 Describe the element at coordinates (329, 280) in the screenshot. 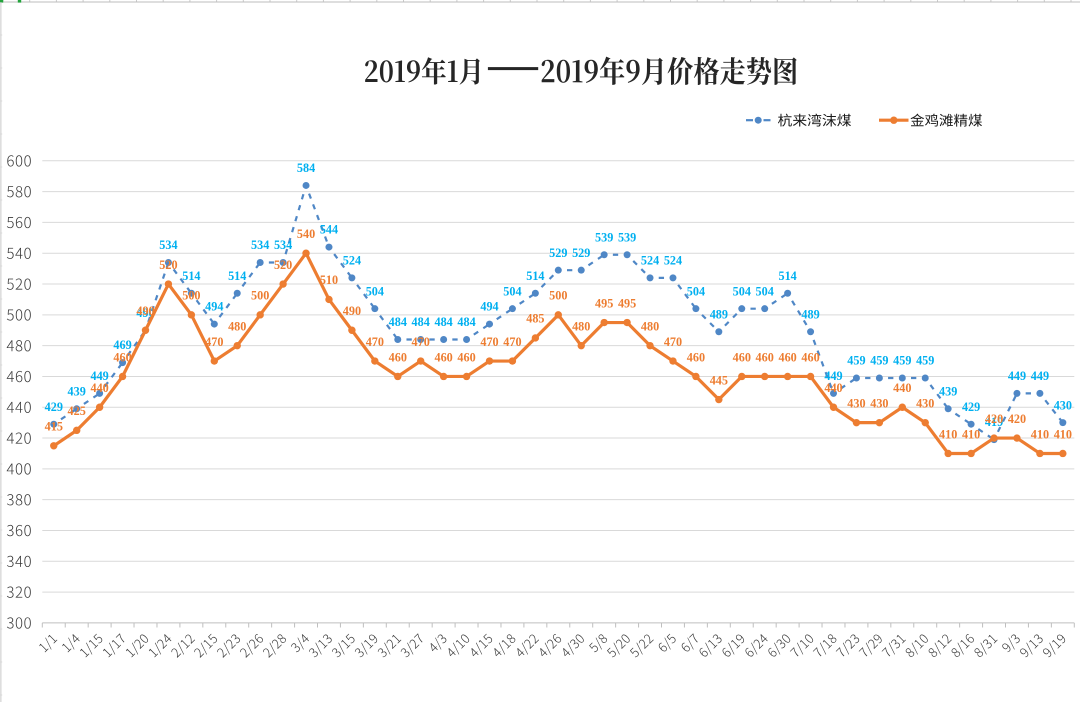

I see `svg-text: 510` at that location.